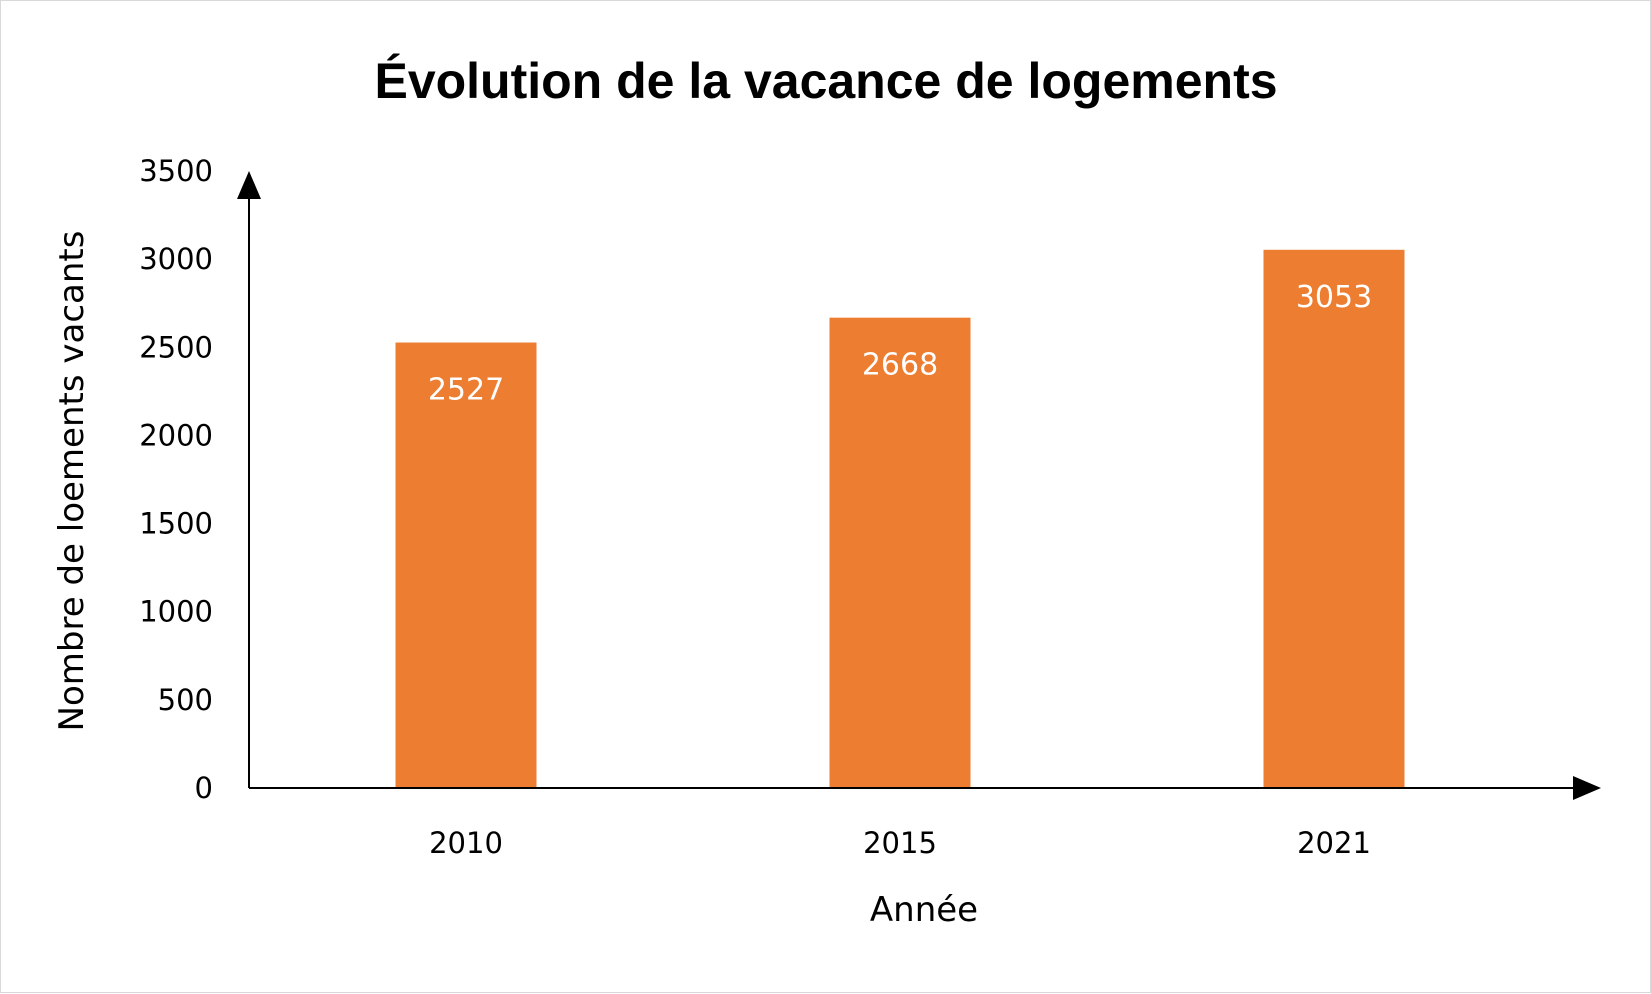 This screenshot has height=994, width=1651. What do you see at coordinates (1587, 788) in the screenshot?
I see `x-axis-arrow-icon` at bounding box center [1587, 788].